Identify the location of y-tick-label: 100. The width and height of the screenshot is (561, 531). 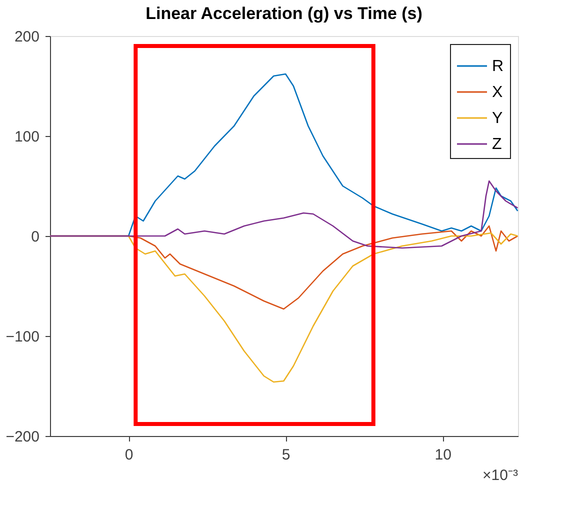
(27, 137).